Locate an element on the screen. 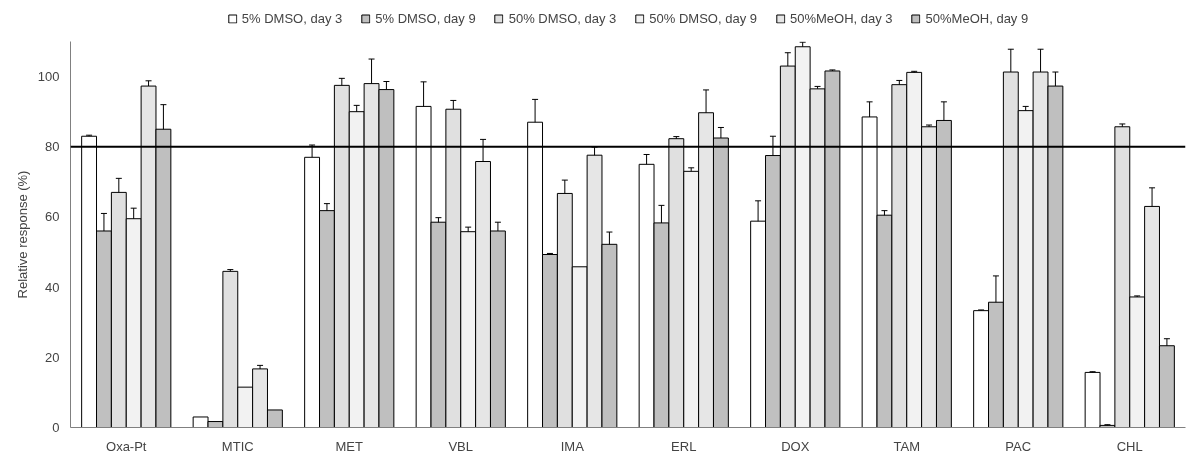 This screenshot has width=1198, height=467. x-tick-label: CHL is located at coordinates (1129, 446).